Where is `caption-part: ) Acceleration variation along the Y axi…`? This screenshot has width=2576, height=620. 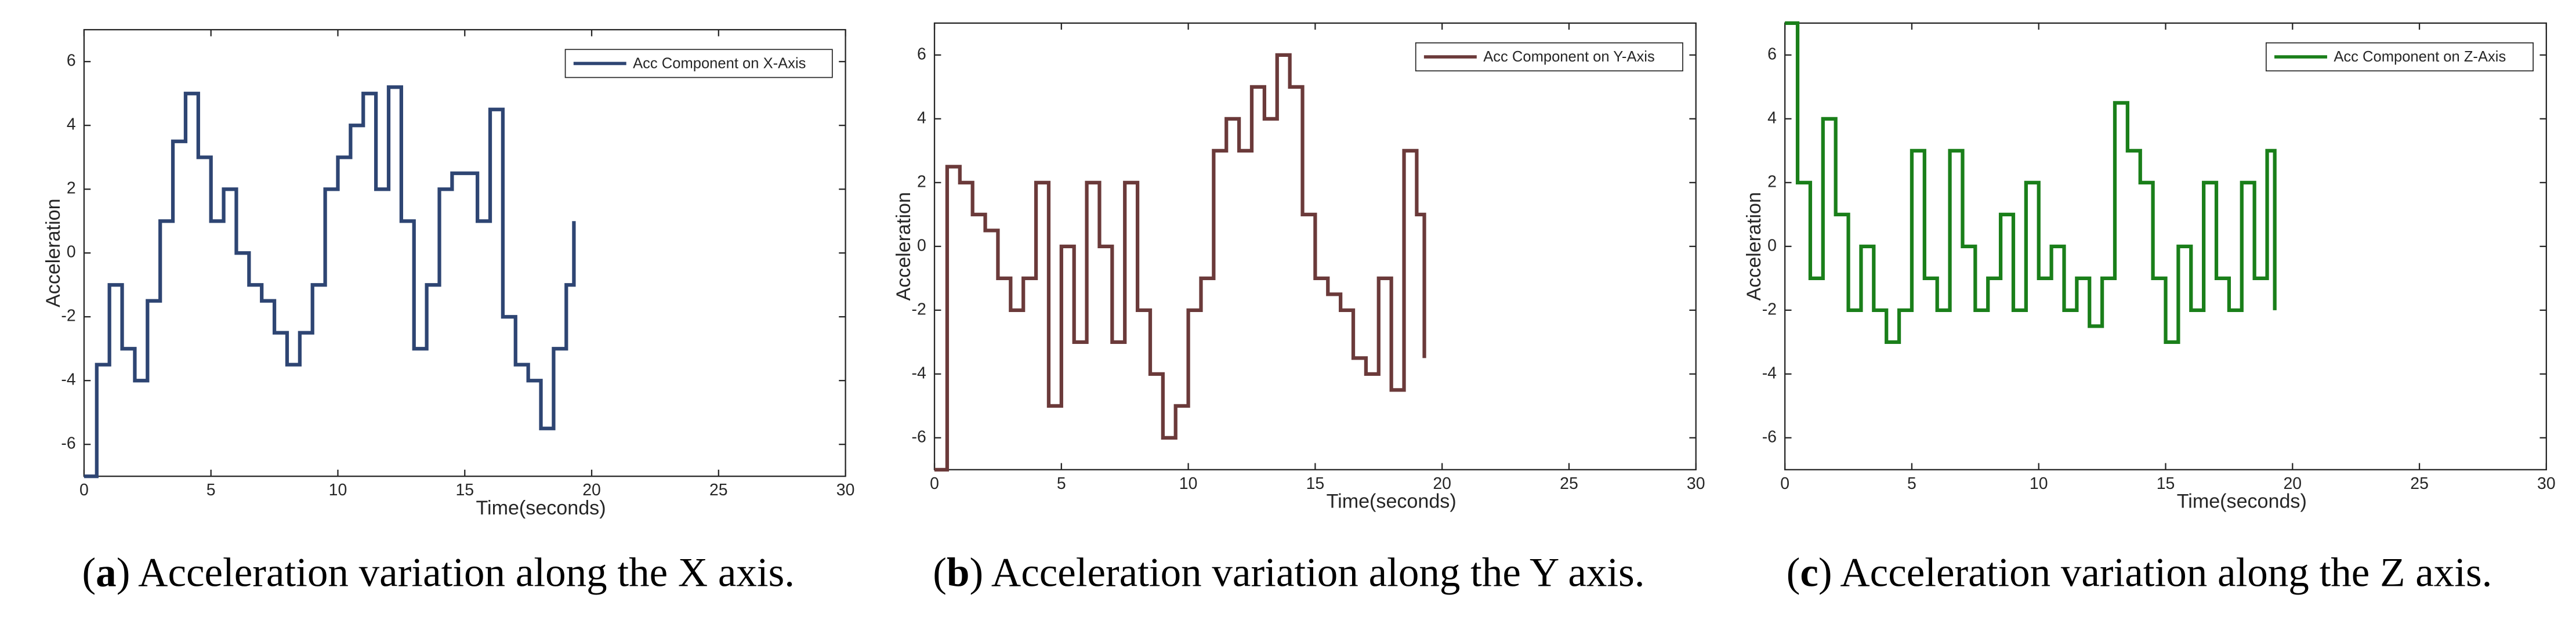 caption-part: ) Acceleration variation along the Y axi… is located at coordinates (1307, 573).